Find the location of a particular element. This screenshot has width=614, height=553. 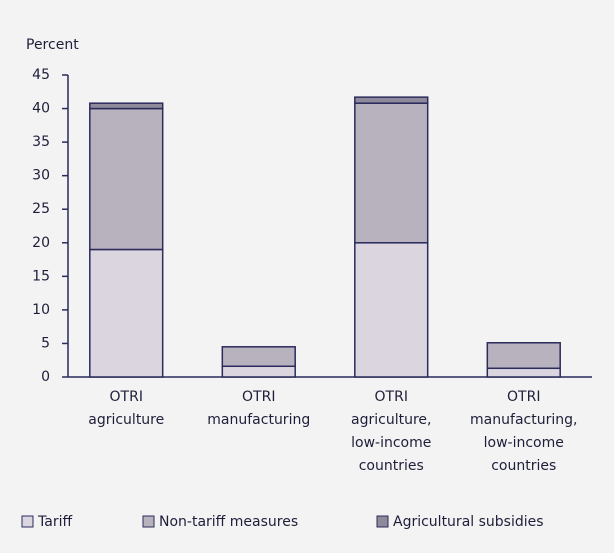

x-tick-label: agriculture is located at coordinates (126, 420).